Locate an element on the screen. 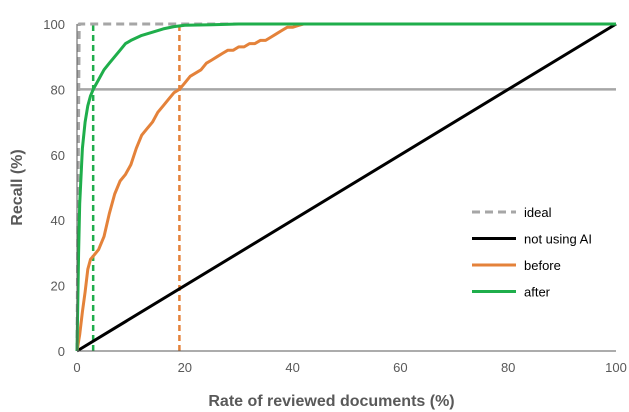 This screenshot has width=629, height=412. y-tick-label: 40 is located at coordinates (58, 220).